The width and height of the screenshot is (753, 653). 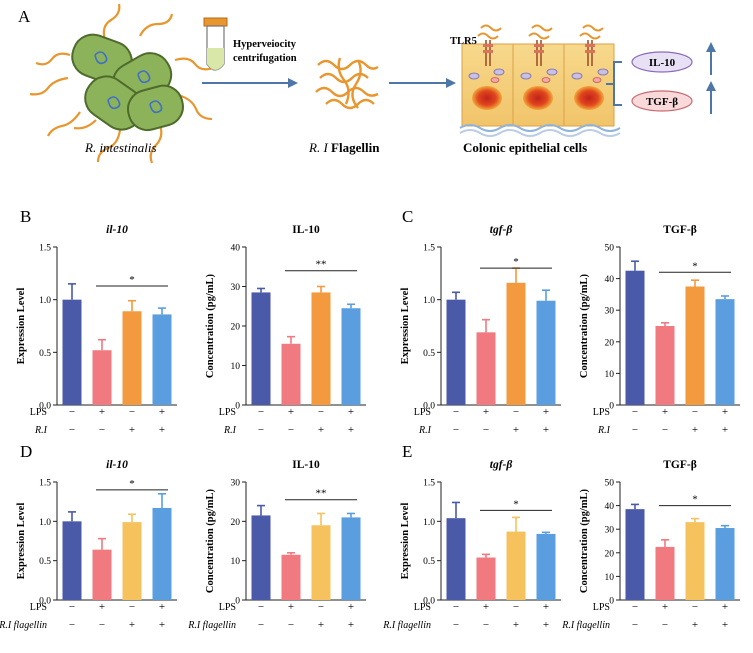 I want to click on receptor-label: TLR5, so click(x=463, y=41).